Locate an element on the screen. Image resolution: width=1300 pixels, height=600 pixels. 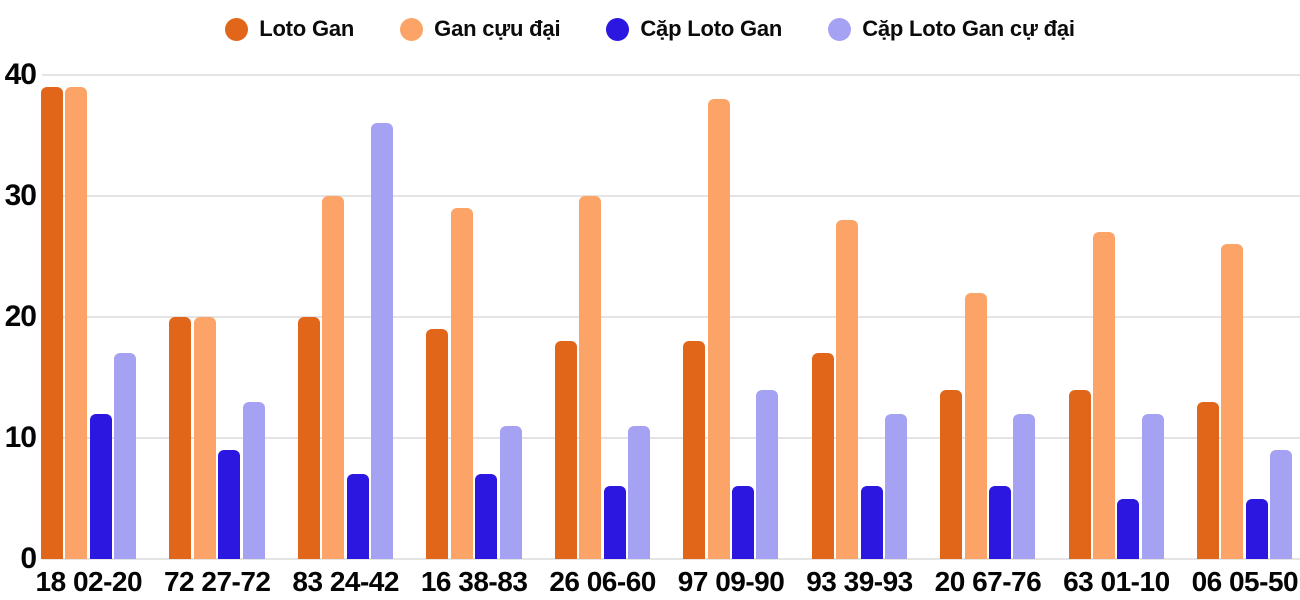
x-axis-category-label: 63 01-10 is located at coordinates (1116, 581).